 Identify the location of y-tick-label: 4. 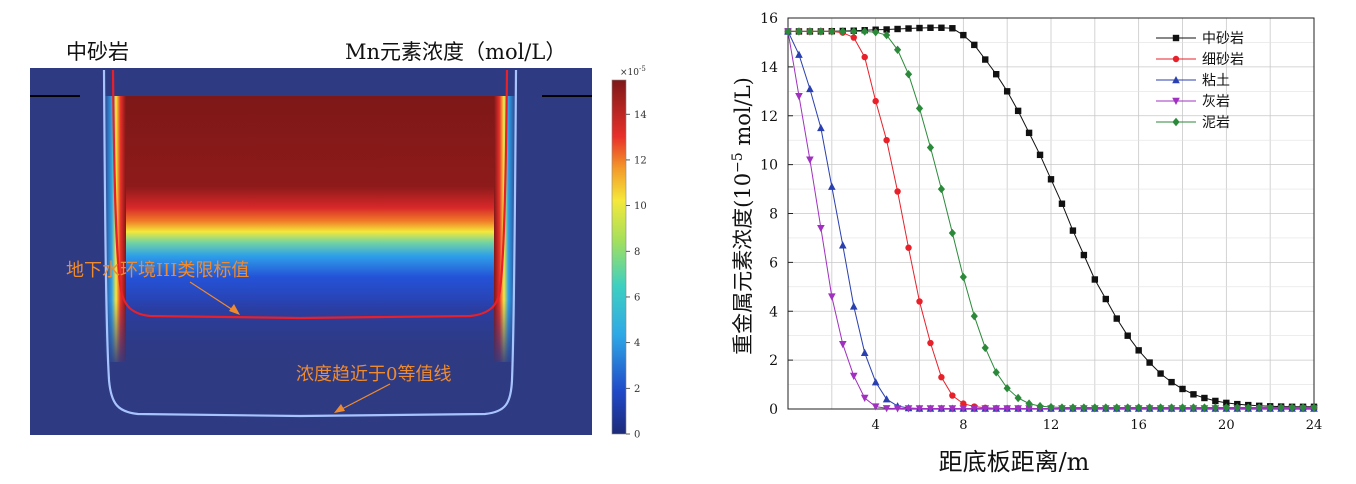
(773, 312).